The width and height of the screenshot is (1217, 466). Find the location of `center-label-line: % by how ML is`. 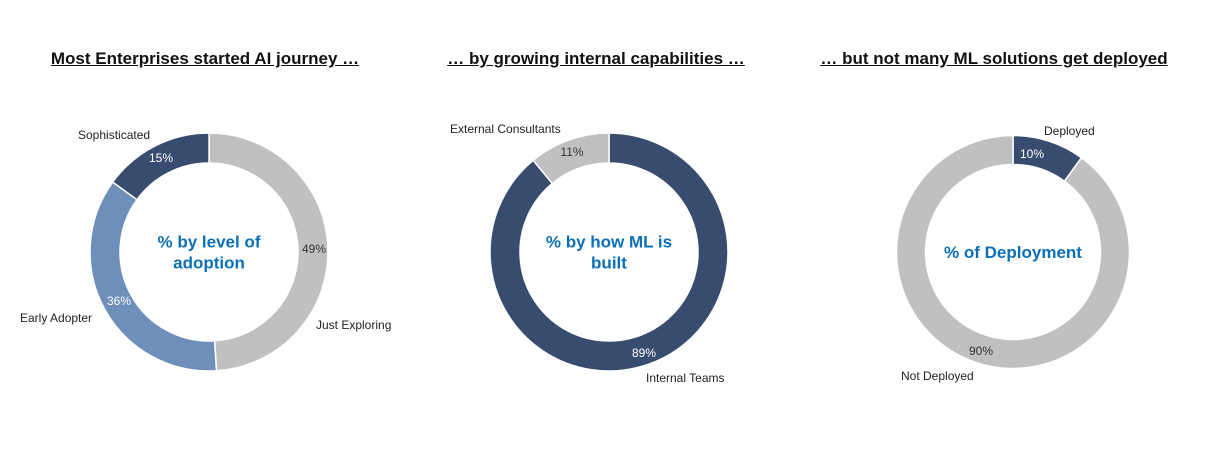

center-label-line: % by how ML is is located at coordinates (609, 242).